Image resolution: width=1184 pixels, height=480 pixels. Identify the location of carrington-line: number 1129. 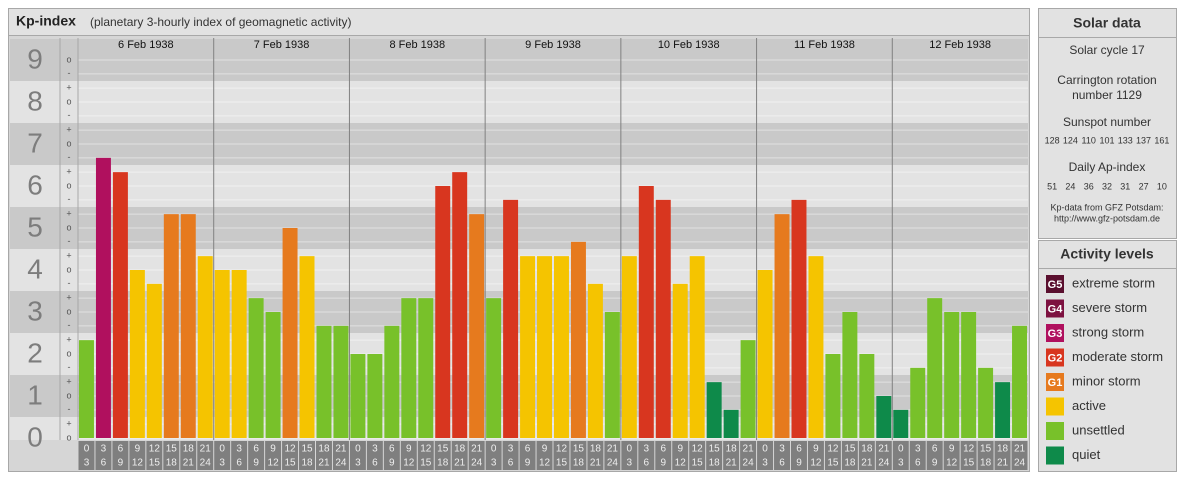
(1107, 95).